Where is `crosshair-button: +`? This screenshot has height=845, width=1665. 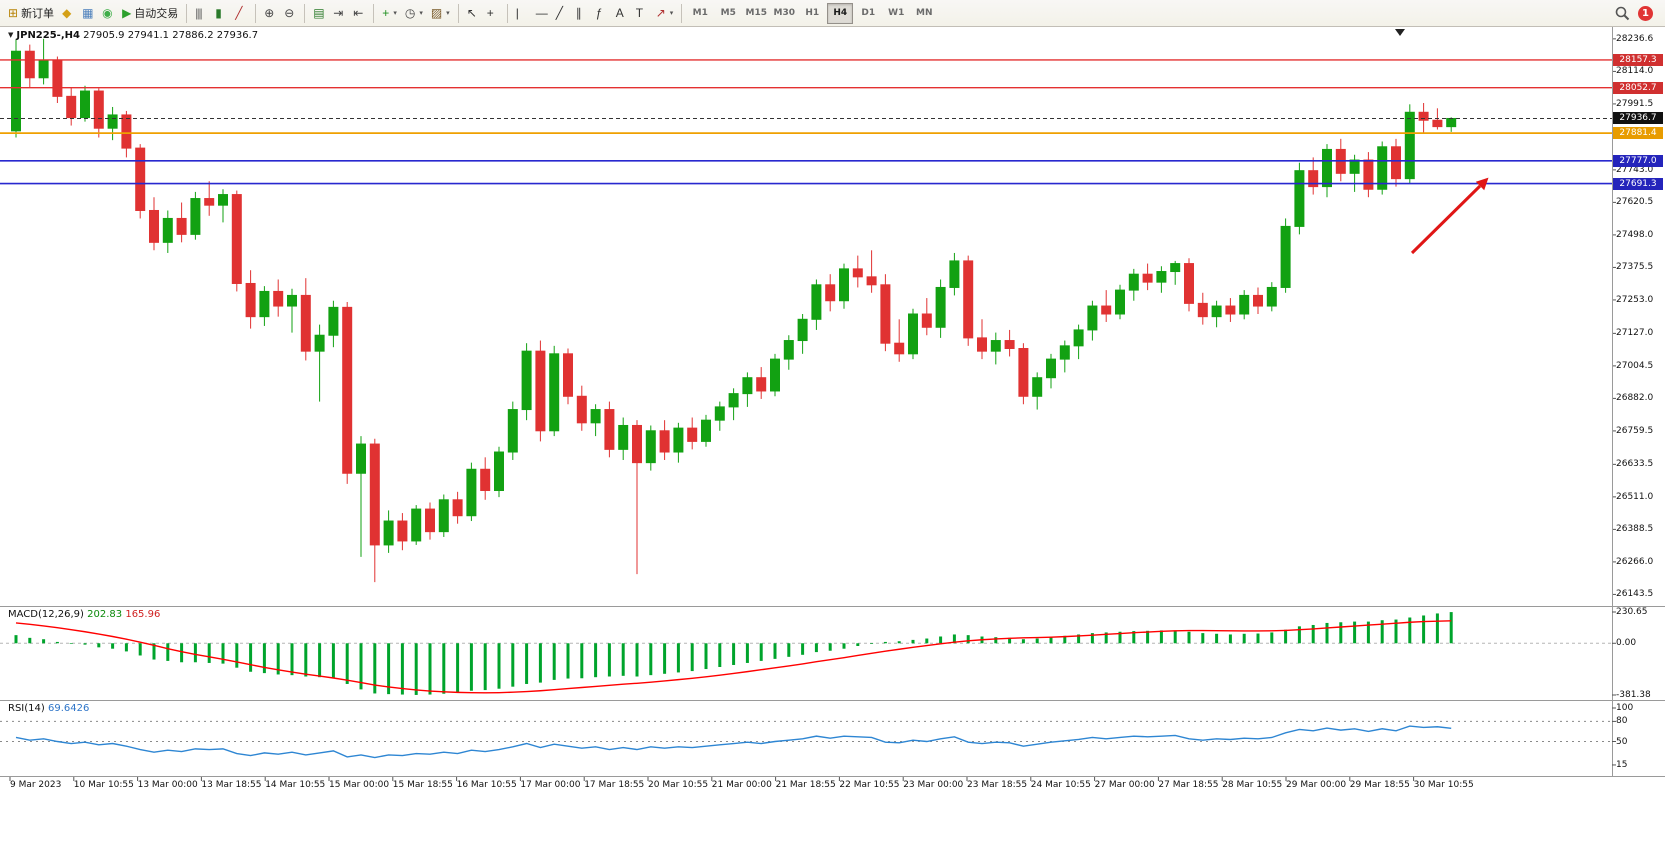 crosshair-button: + is located at coordinates (493, 13).